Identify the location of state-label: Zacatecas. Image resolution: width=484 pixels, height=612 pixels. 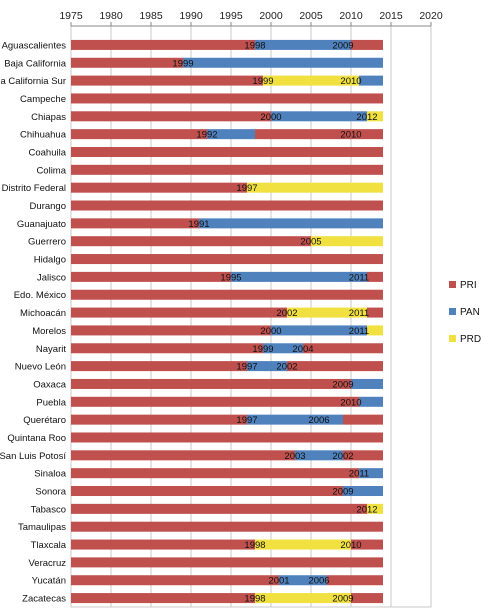
(44, 599).